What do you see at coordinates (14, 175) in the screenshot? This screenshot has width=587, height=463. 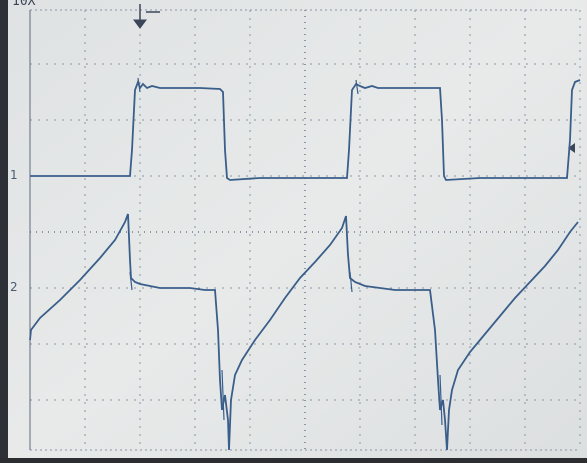 I see `channel-1-marker: 1` at bounding box center [14, 175].